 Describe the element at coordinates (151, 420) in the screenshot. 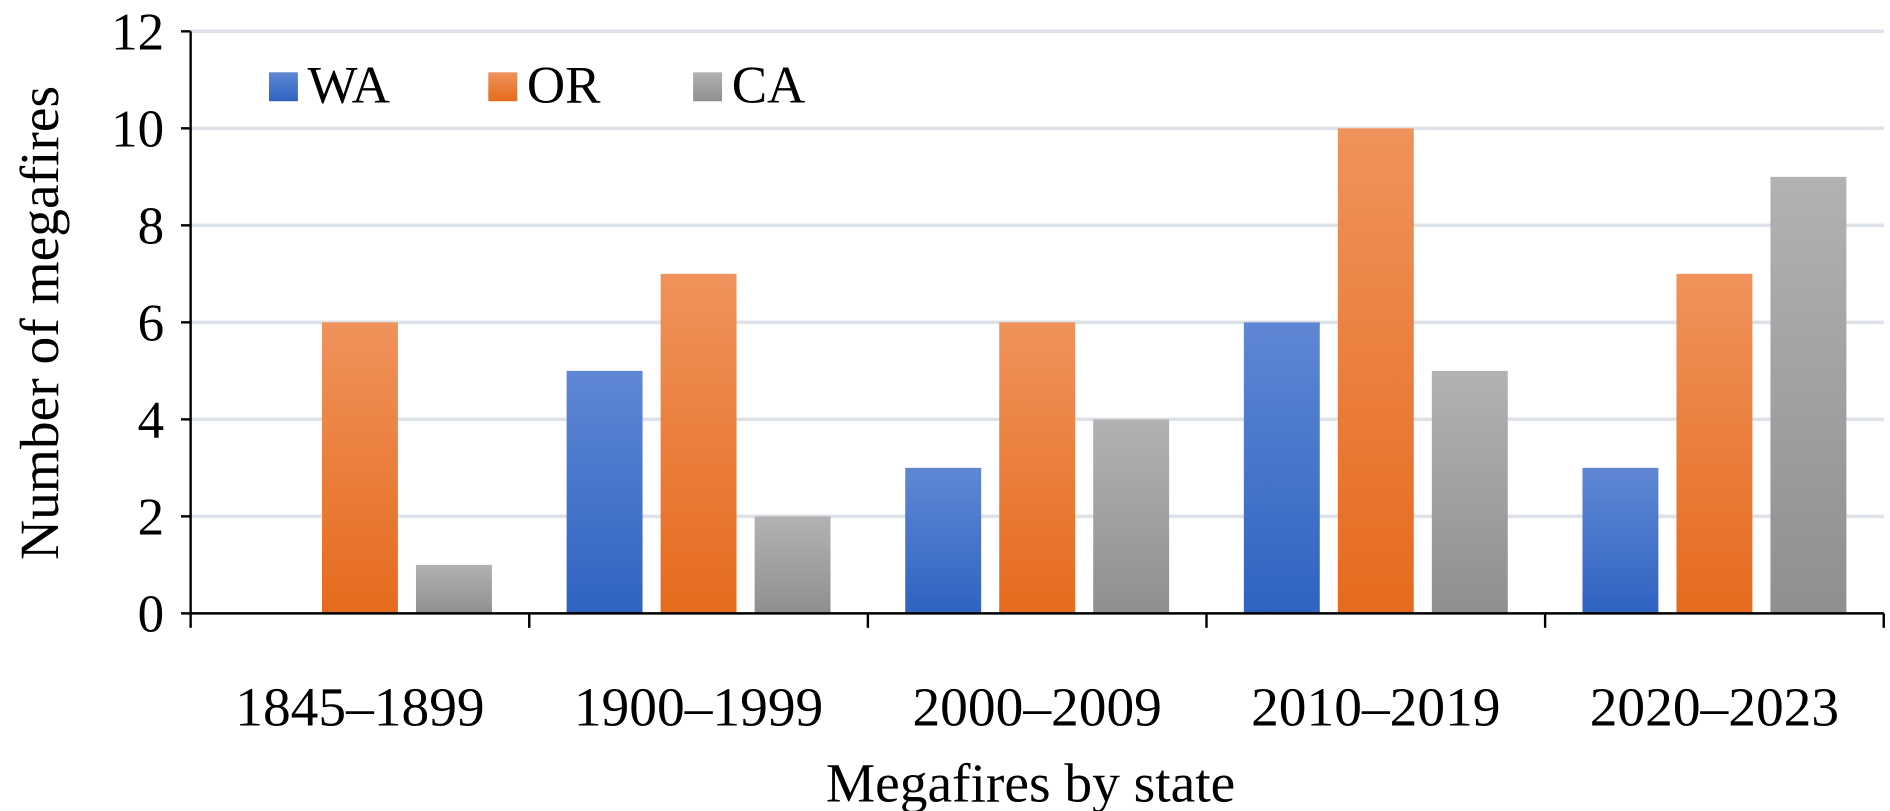

I see `y-tick-label: 4` at that location.